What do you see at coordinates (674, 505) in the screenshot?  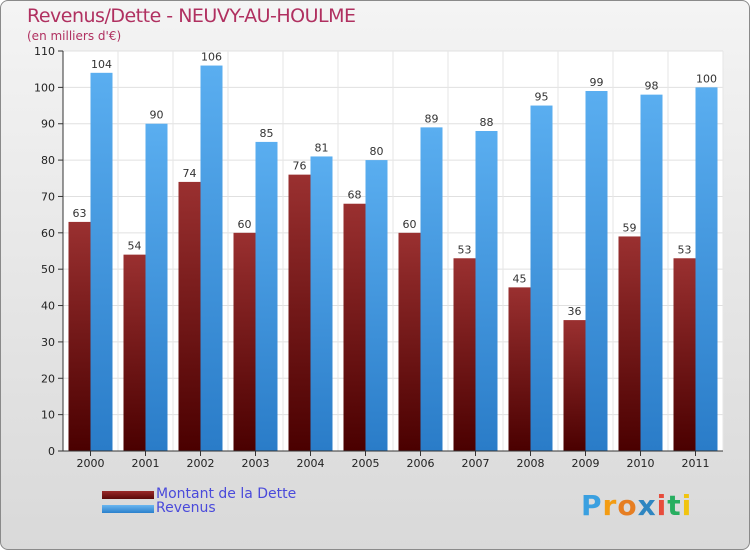 I see `logo-letter: t` at bounding box center [674, 505].